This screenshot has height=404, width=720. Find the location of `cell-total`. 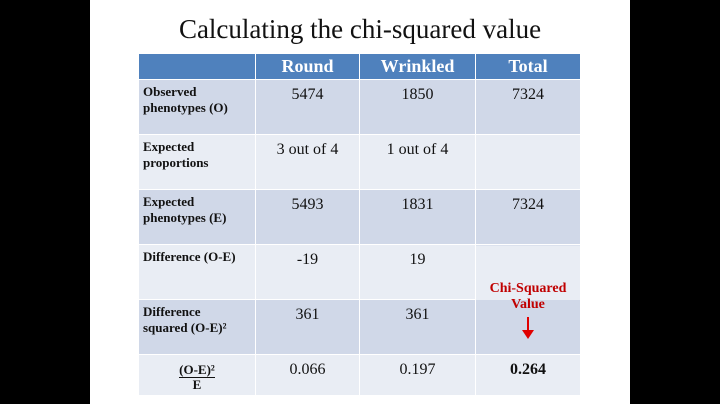

cell-total is located at coordinates (528, 162).